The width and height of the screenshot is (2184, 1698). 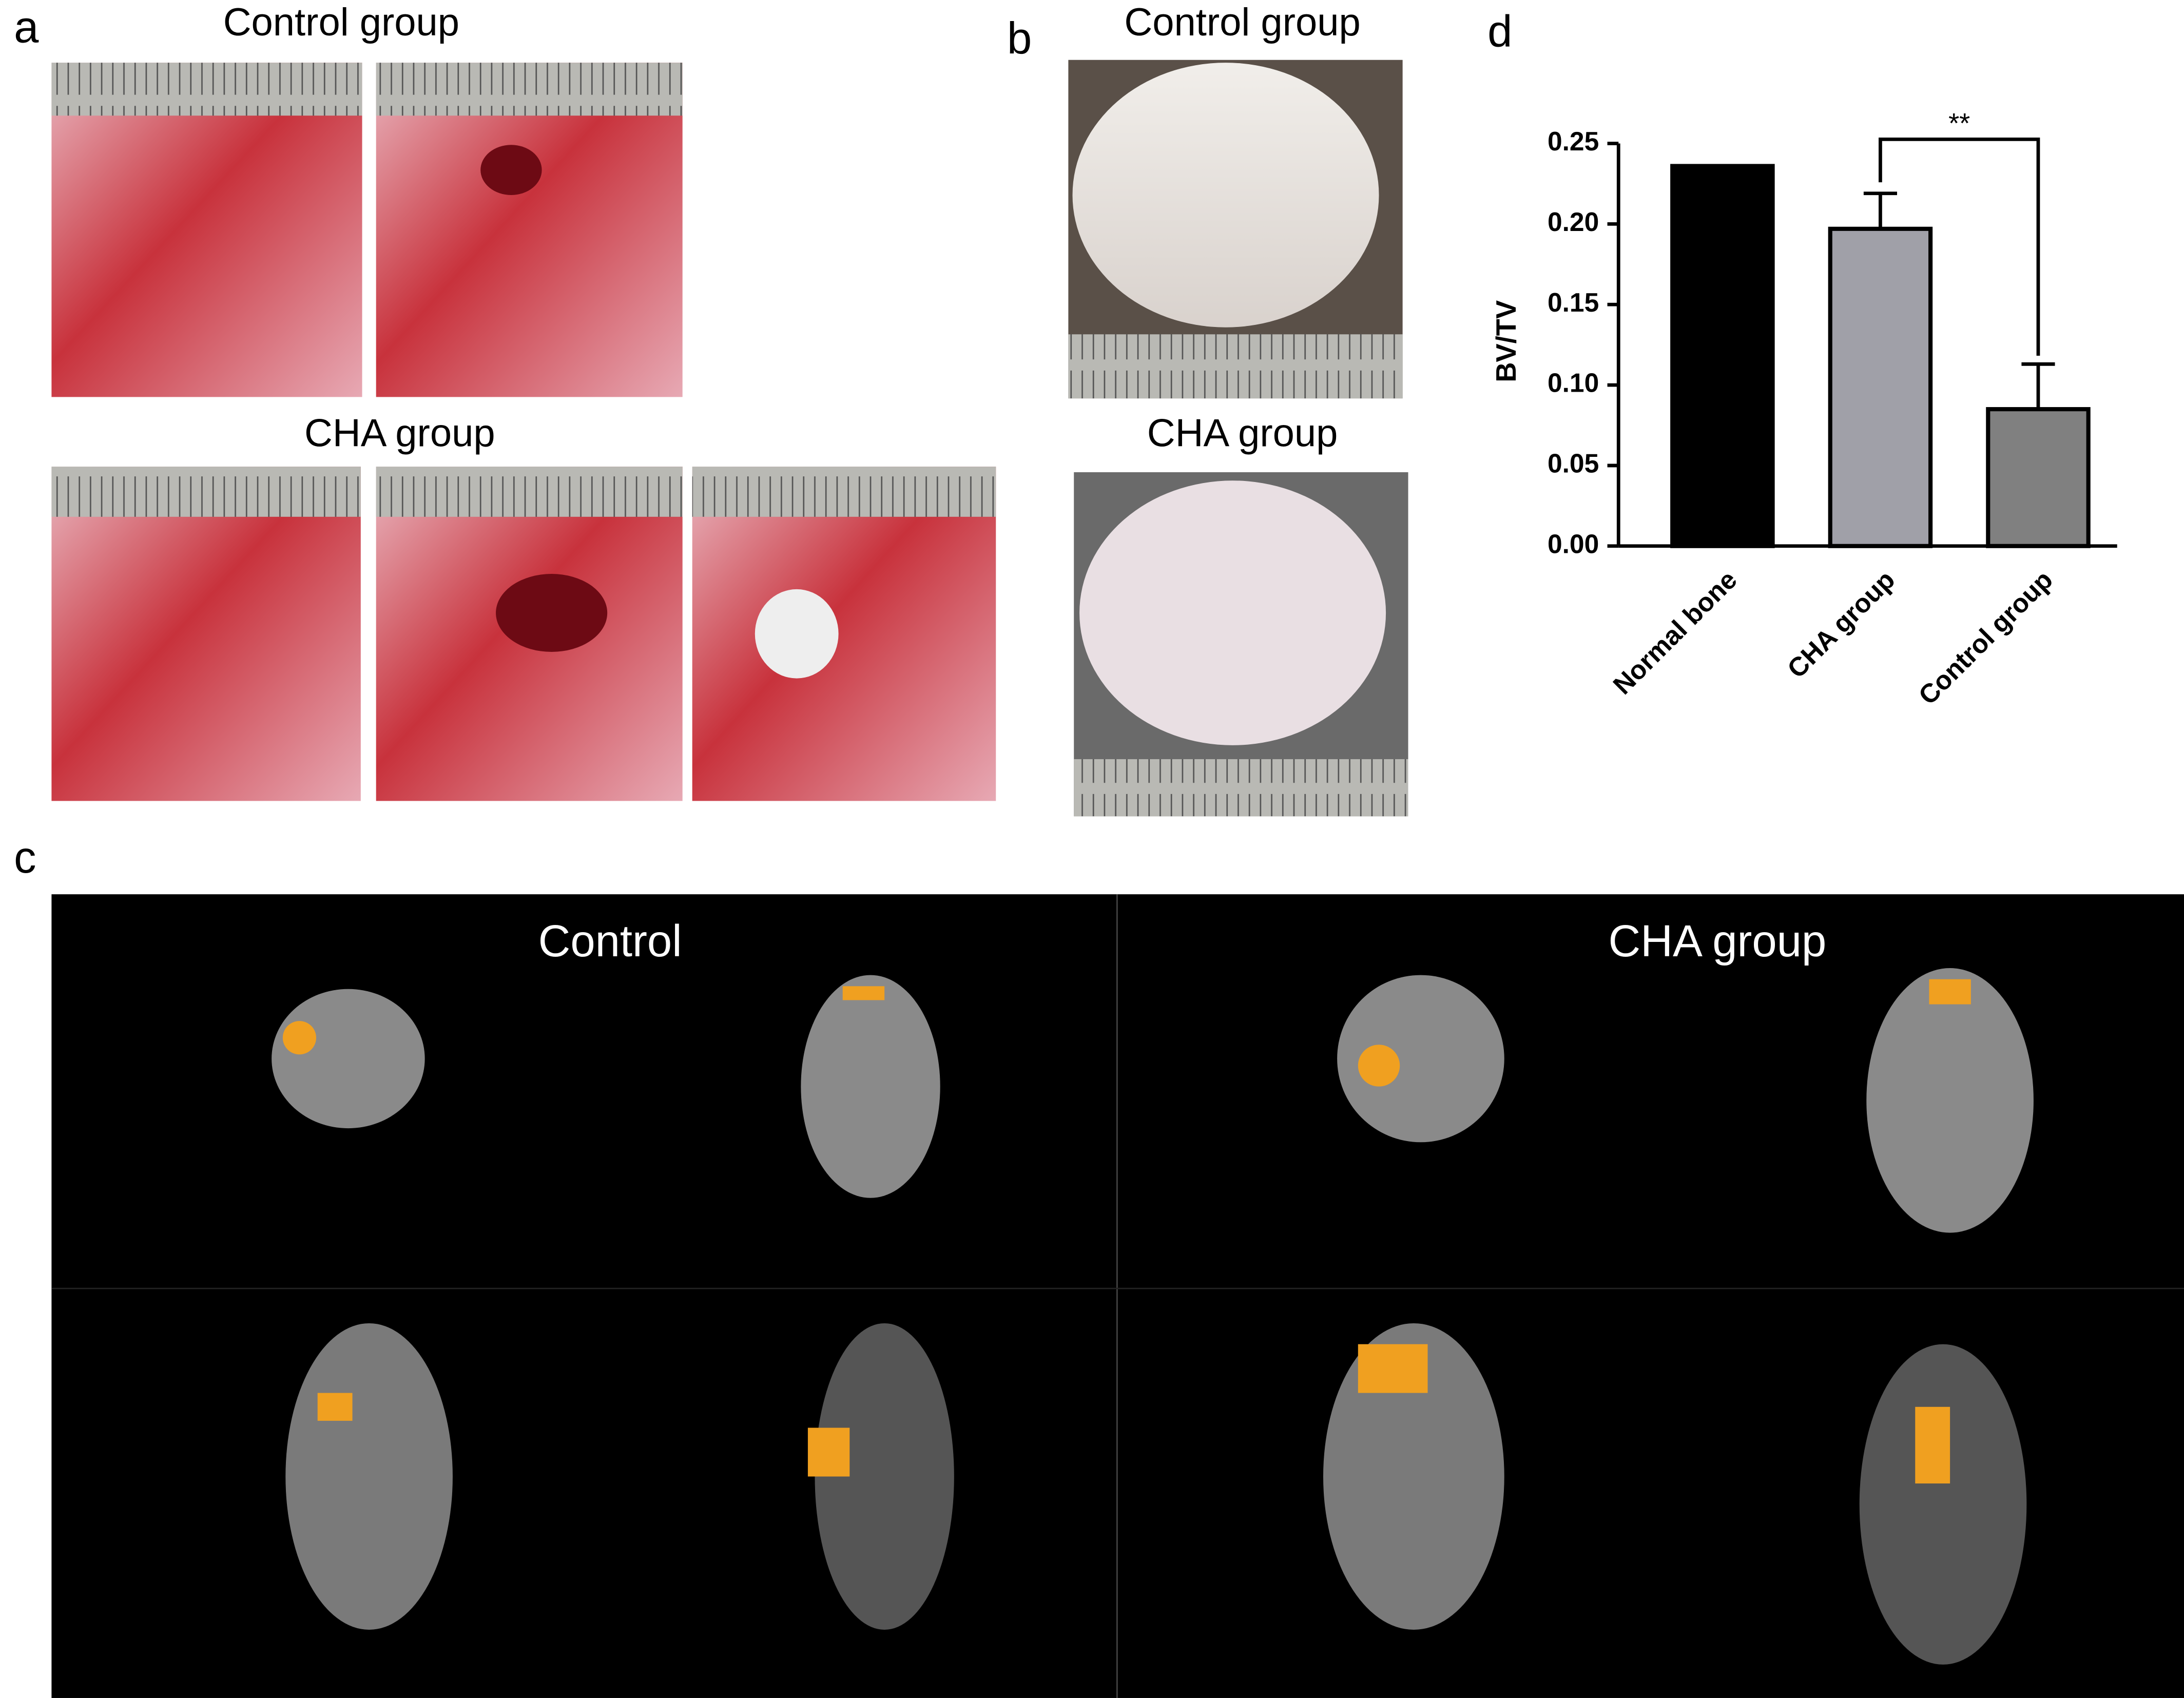 I want to click on panel-label: d, so click(x=1499, y=31).